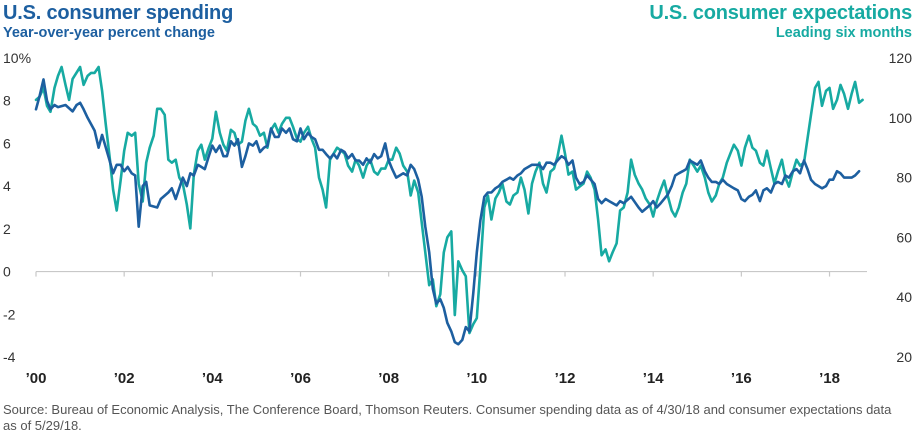 This screenshot has height=446, width=916. Describe the element at coordinates (9, 357) in the screenshot. I see `left-y-tick-label: -4` at that location.